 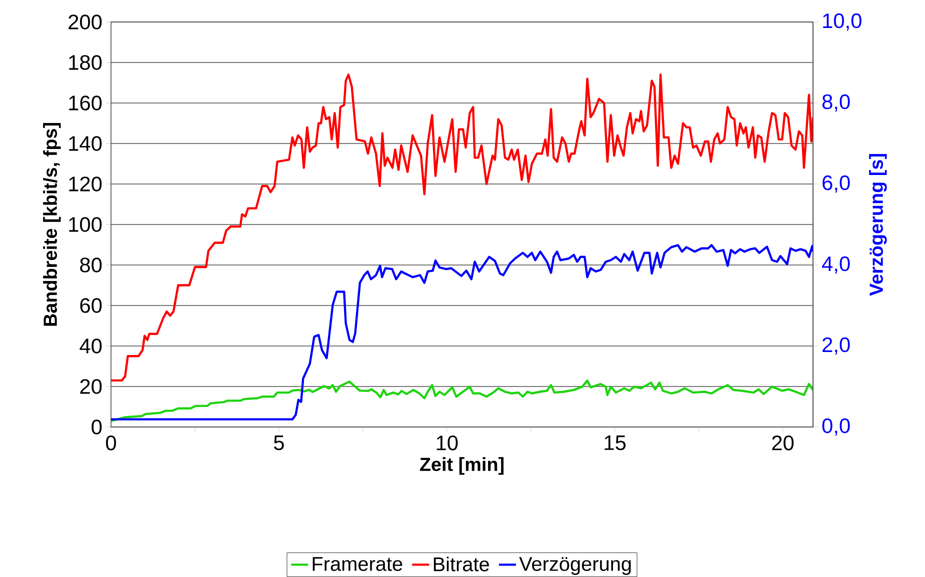 I want to click on y2-tick-label: 8,0, so click(x=836, y=103).